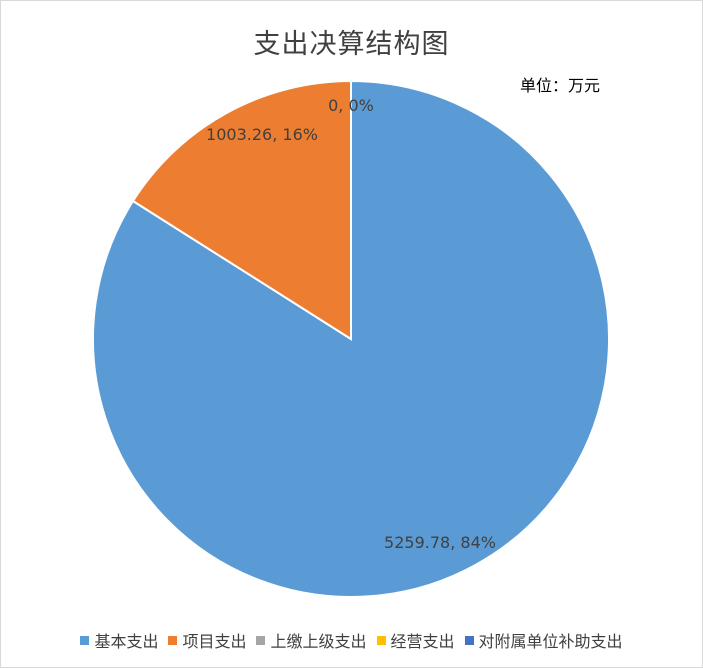 The height and width of the screenshot is (668, 703). What do you see at coordinates (422, 641) in the screenshot?
I see `legend-label: 经营支出` at bounding box center [422, 641].